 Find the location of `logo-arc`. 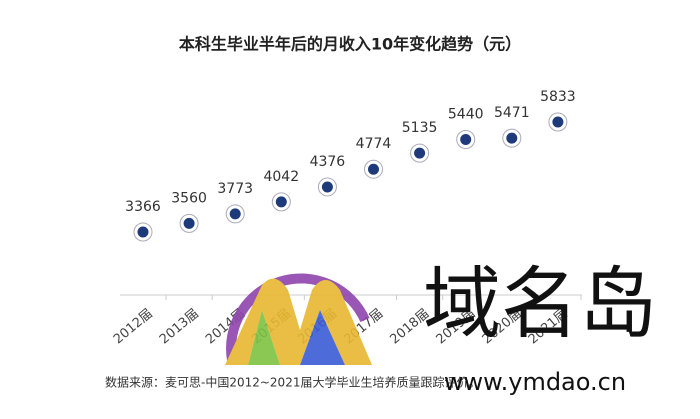

logo-arc is located at coordinates (298, 317).